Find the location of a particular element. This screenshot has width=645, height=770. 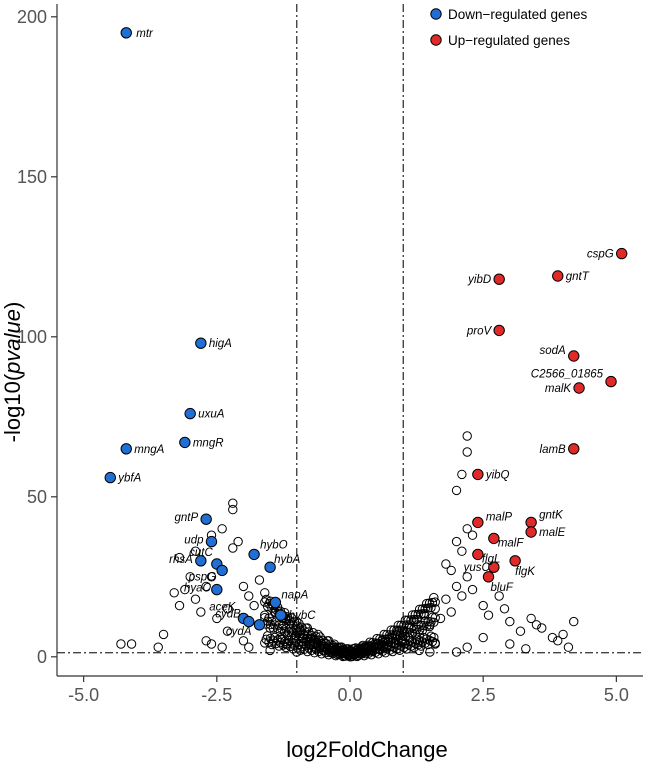

gene-label: hybO is located at coordinates (274, 545).